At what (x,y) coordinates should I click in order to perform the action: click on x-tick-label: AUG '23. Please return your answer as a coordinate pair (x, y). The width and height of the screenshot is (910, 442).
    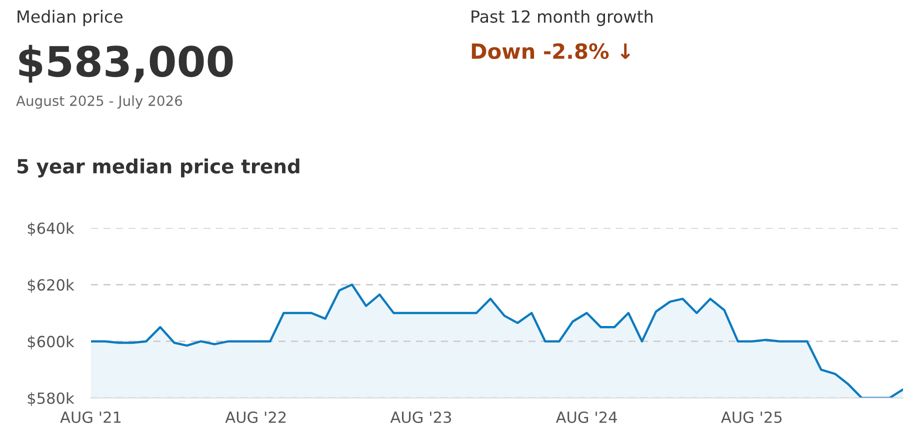
    Looking at the image, I should click on (420, 417).